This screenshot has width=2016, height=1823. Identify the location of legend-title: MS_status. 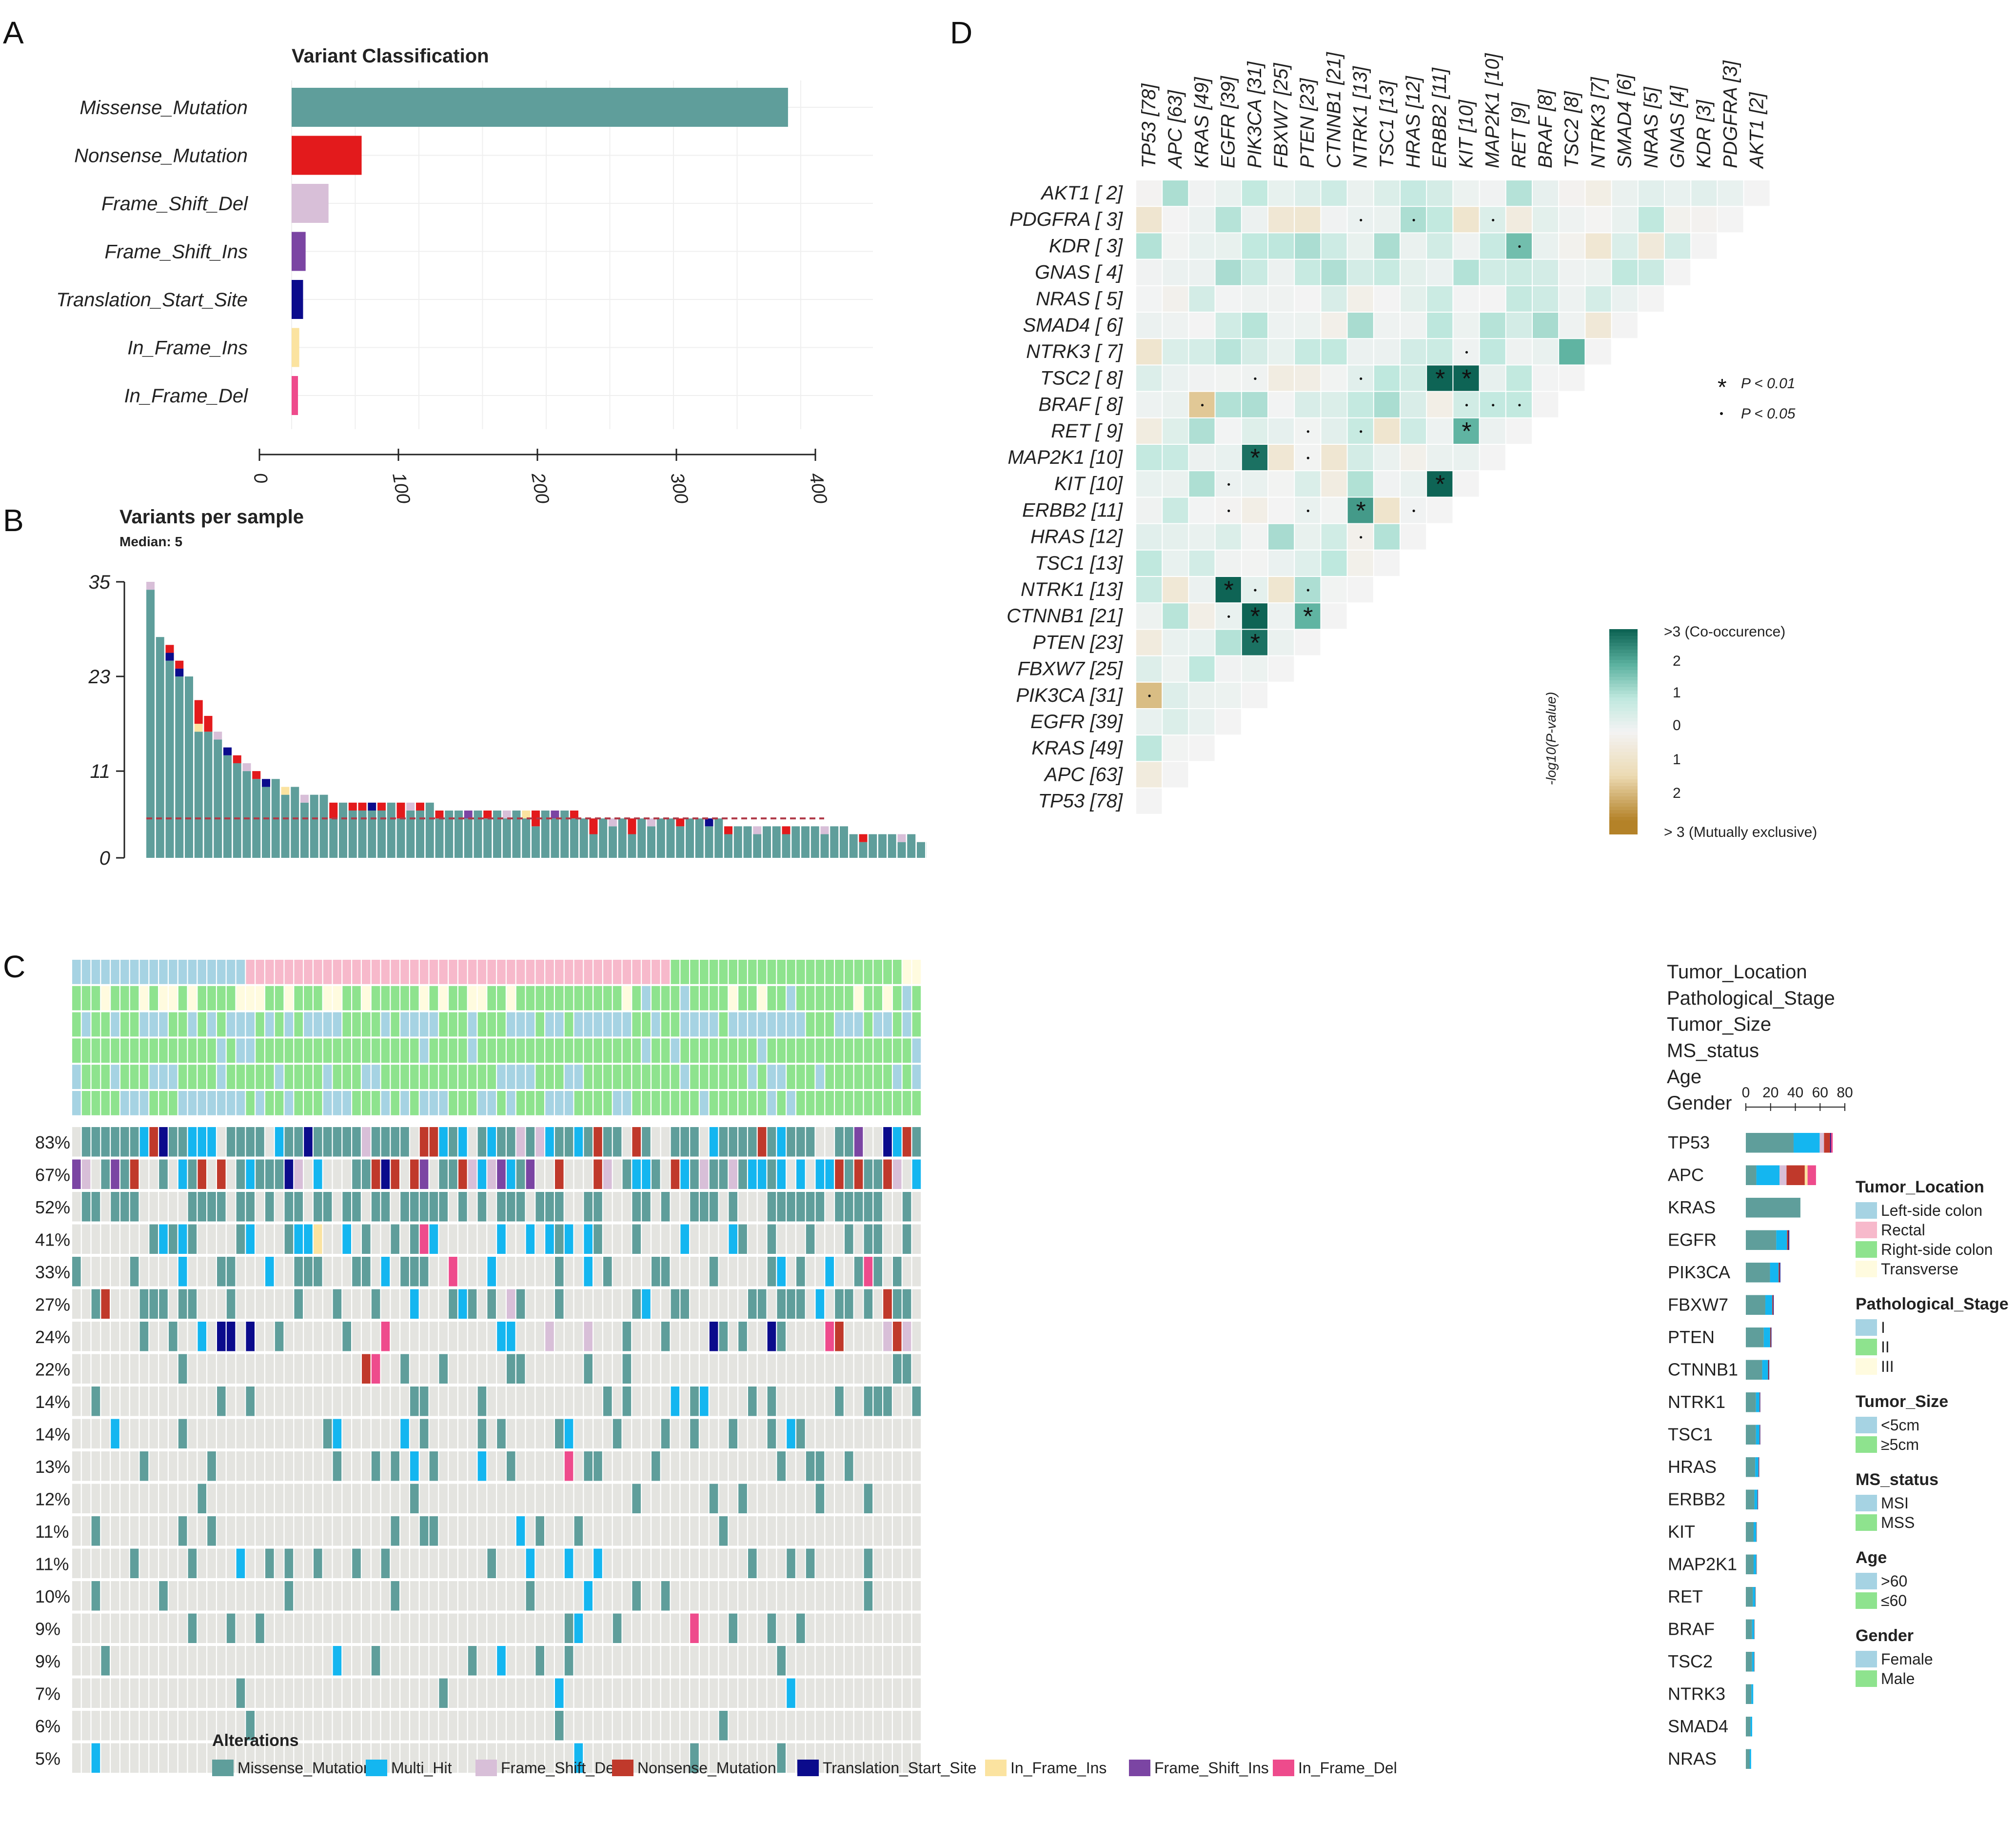
(1897, 1479).